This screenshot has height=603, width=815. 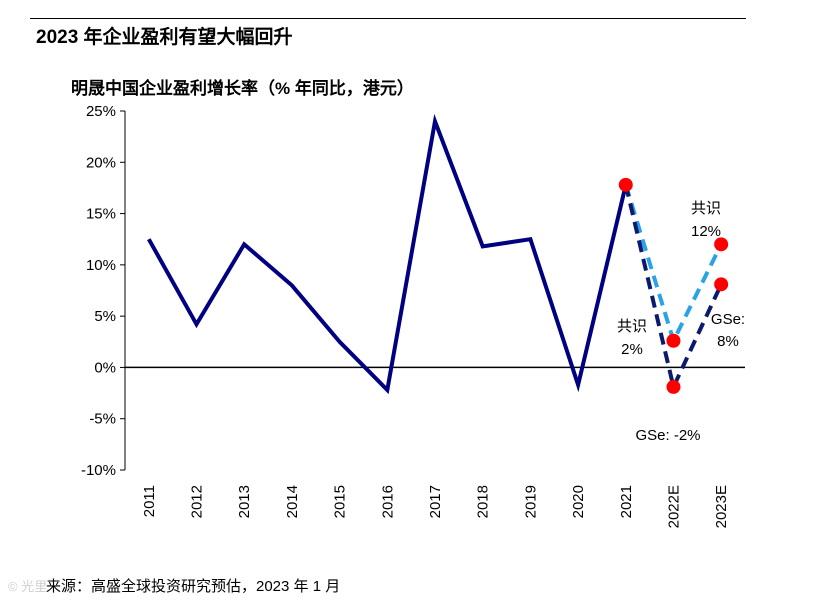 What do you see at coordinates (578, 501) in the screenshot?
I see `x-tick-label: 2020` at bounding box center [578, 501].